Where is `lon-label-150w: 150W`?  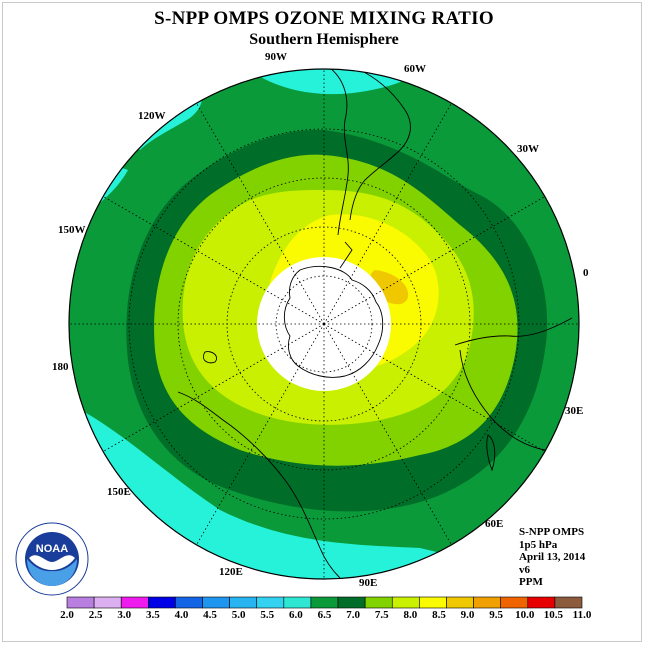 lon-label-150w: 150W is located at coordinates (72, 230).